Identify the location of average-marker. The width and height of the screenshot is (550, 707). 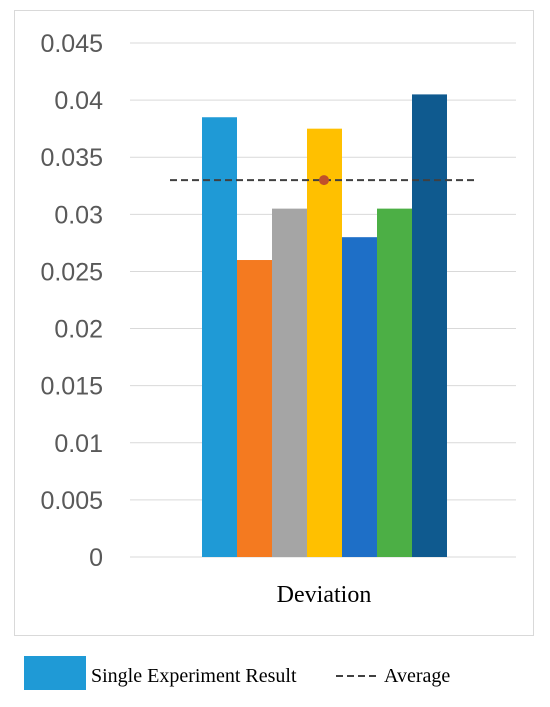
(324, 180).